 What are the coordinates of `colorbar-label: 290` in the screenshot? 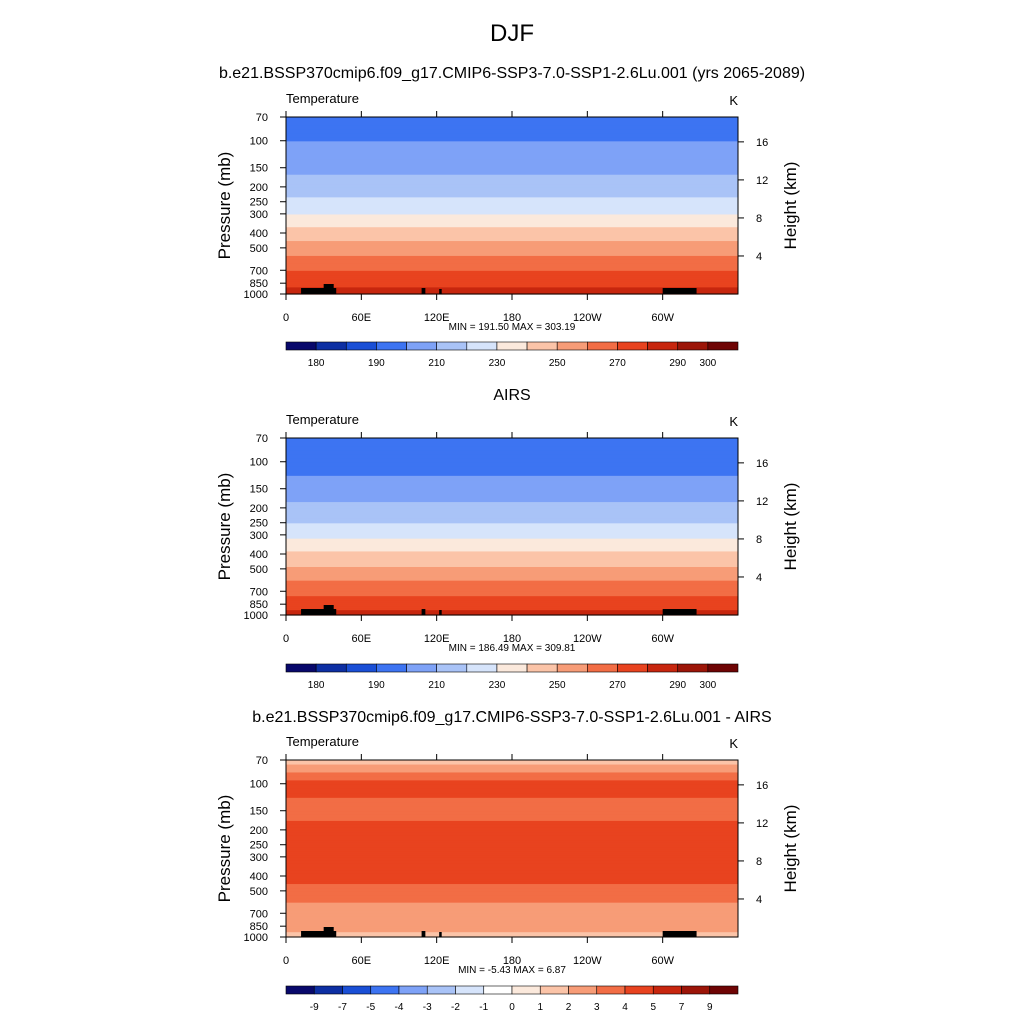 It's located at (677, 685).